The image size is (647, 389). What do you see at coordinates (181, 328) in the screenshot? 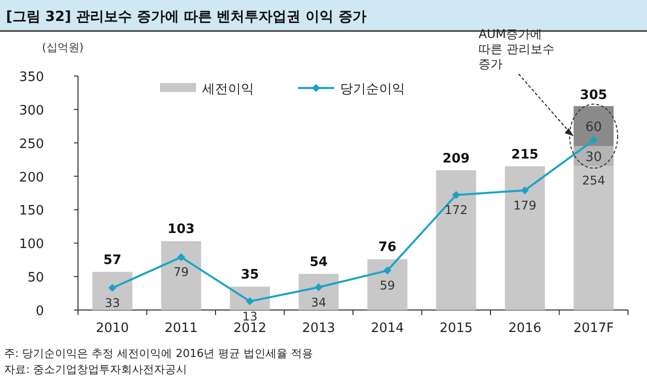
I see `x-tick-label: 2011` at bounding box center [181, 328].